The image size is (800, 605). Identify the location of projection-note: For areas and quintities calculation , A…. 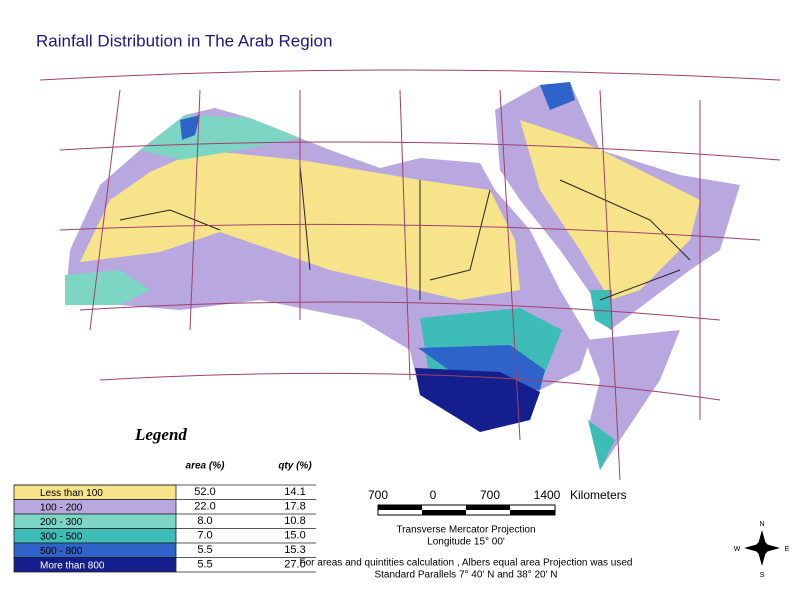
(466, 563).